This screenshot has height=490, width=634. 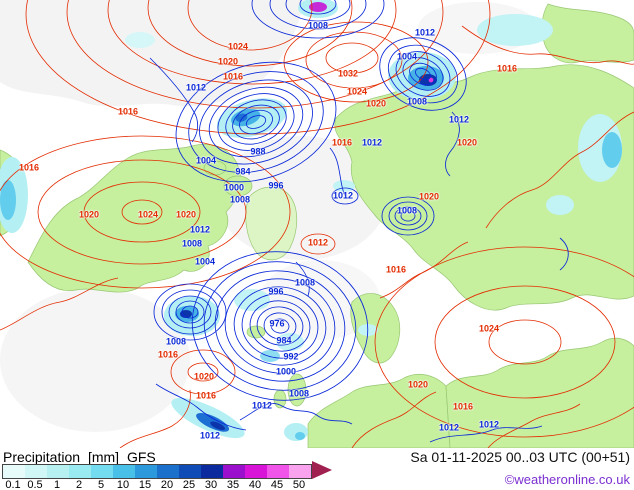 I want to click on legend-tick-label: 1, so click(x=57, y=484).